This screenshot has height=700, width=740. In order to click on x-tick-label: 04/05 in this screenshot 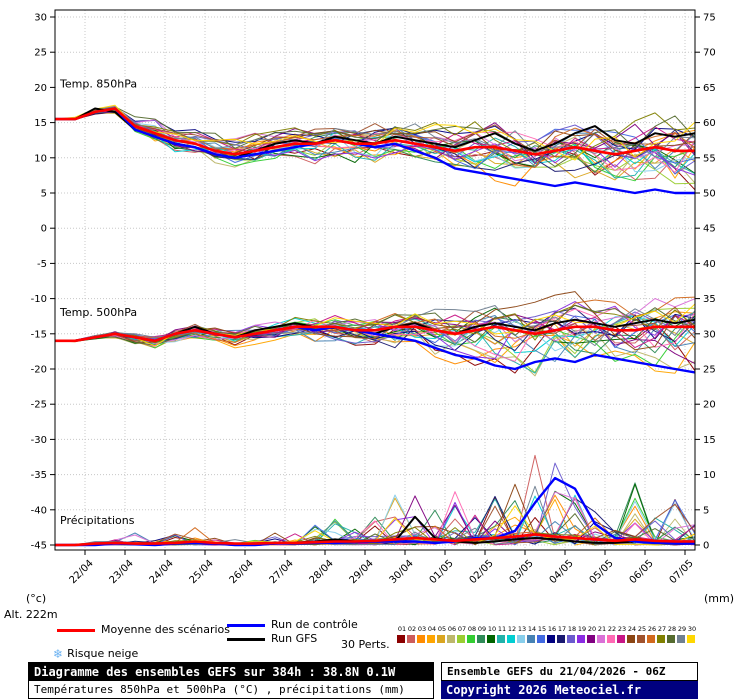, I will do `click(562, 572)`.